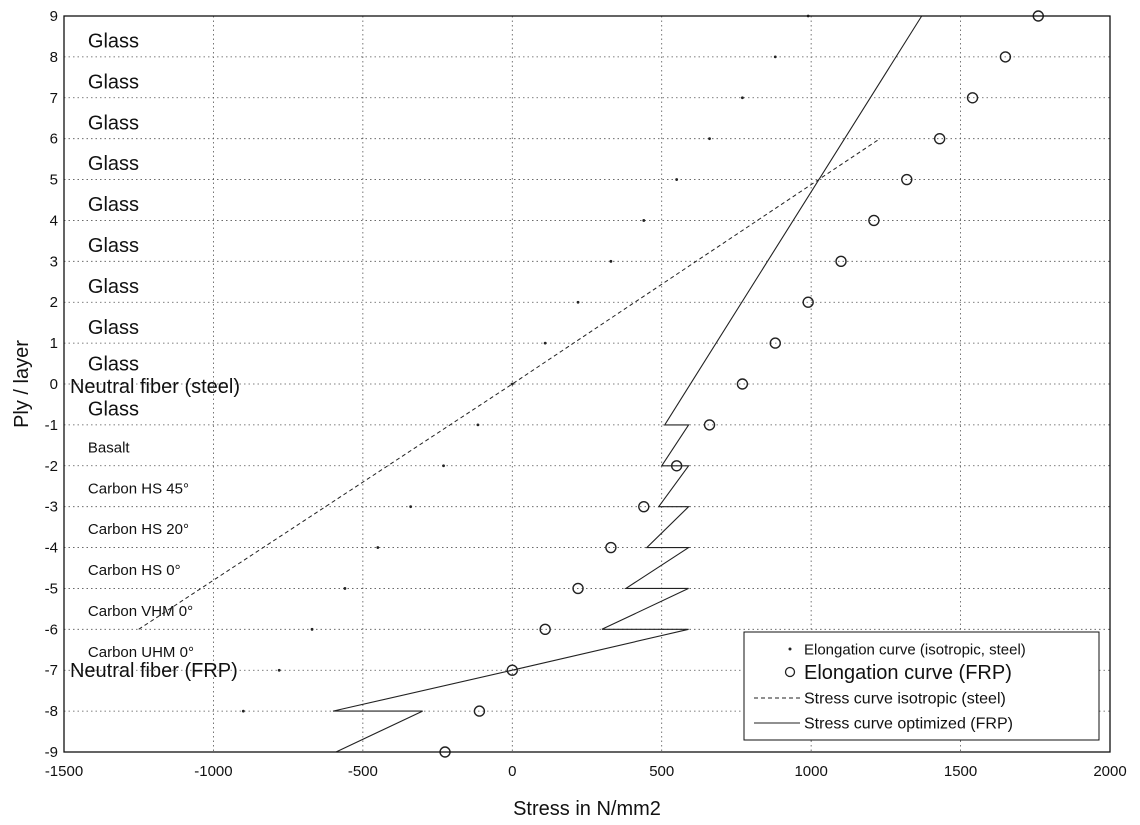 This screenshot has width=1140, height=825. What do you see at coordinates (22, 384) in the screenshot?
I see `y-axis-title: Ply / layer` at bounding box center [22, 384].